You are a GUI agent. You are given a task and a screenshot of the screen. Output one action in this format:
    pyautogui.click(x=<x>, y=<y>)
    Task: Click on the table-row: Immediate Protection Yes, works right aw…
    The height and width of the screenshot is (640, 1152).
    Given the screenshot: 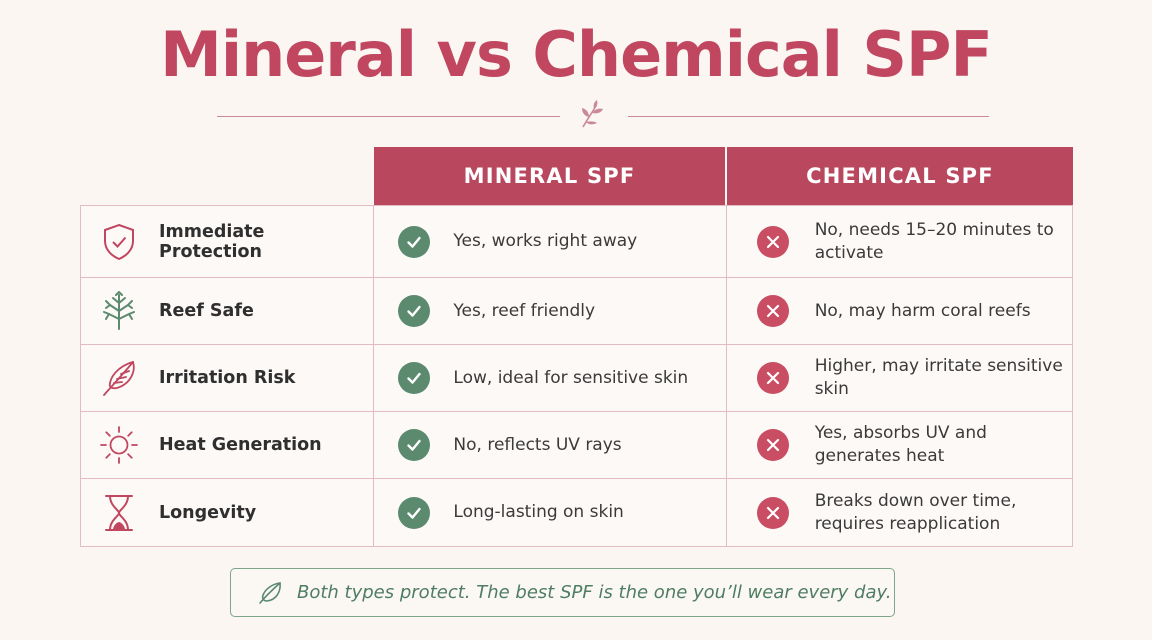 What is the action you would take?
    pyautogui.click(x=576, y=242)
    